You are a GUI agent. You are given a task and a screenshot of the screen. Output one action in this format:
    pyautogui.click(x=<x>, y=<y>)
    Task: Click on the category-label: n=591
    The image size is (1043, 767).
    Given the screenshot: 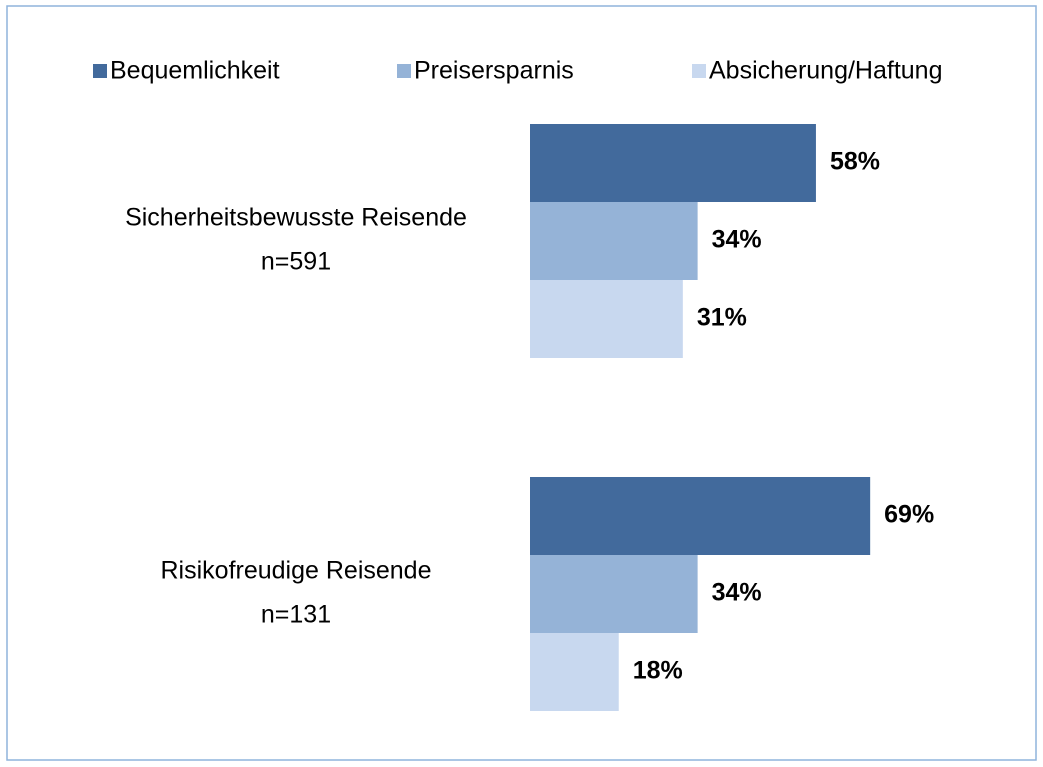 What is the action you would take?
    pyautogui.click(x=296, y=262)
    